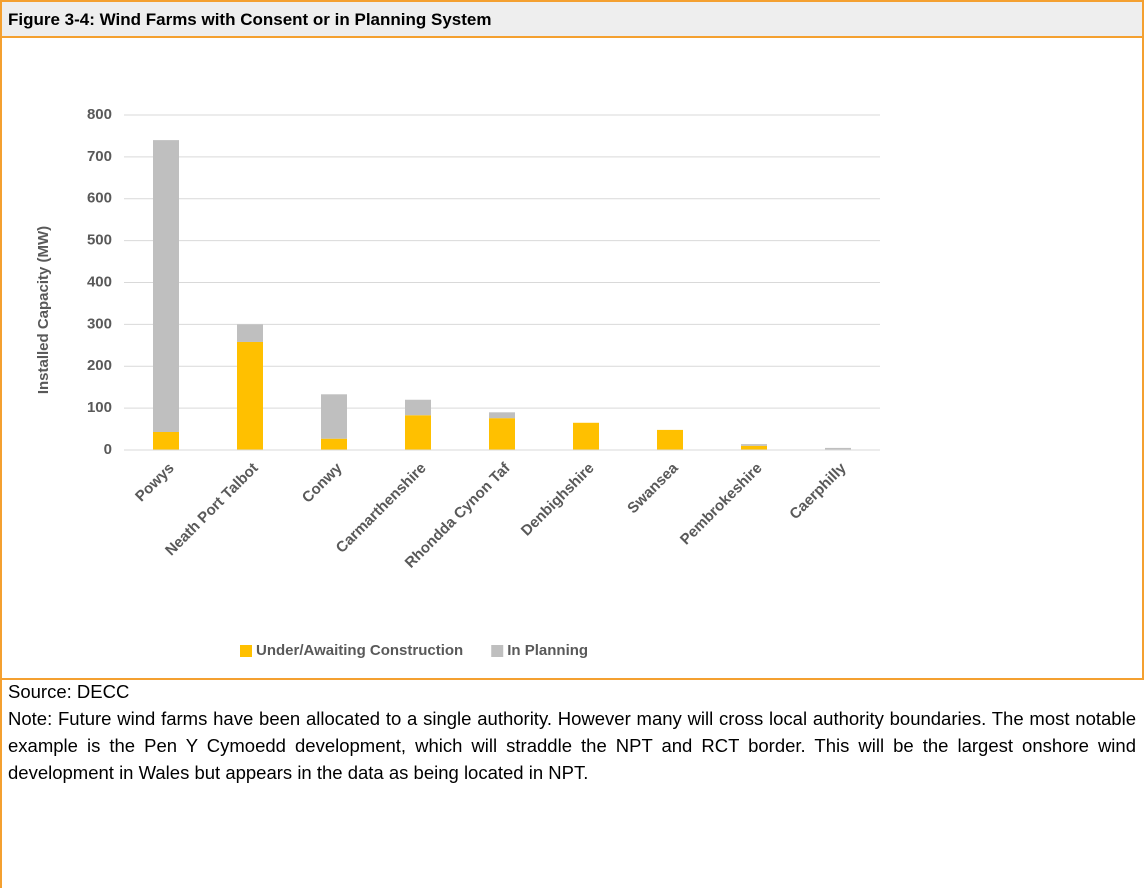  Describe the element at coordinates (99, 114) in the screenshot. I see `y-tick-label: 800` at that location.